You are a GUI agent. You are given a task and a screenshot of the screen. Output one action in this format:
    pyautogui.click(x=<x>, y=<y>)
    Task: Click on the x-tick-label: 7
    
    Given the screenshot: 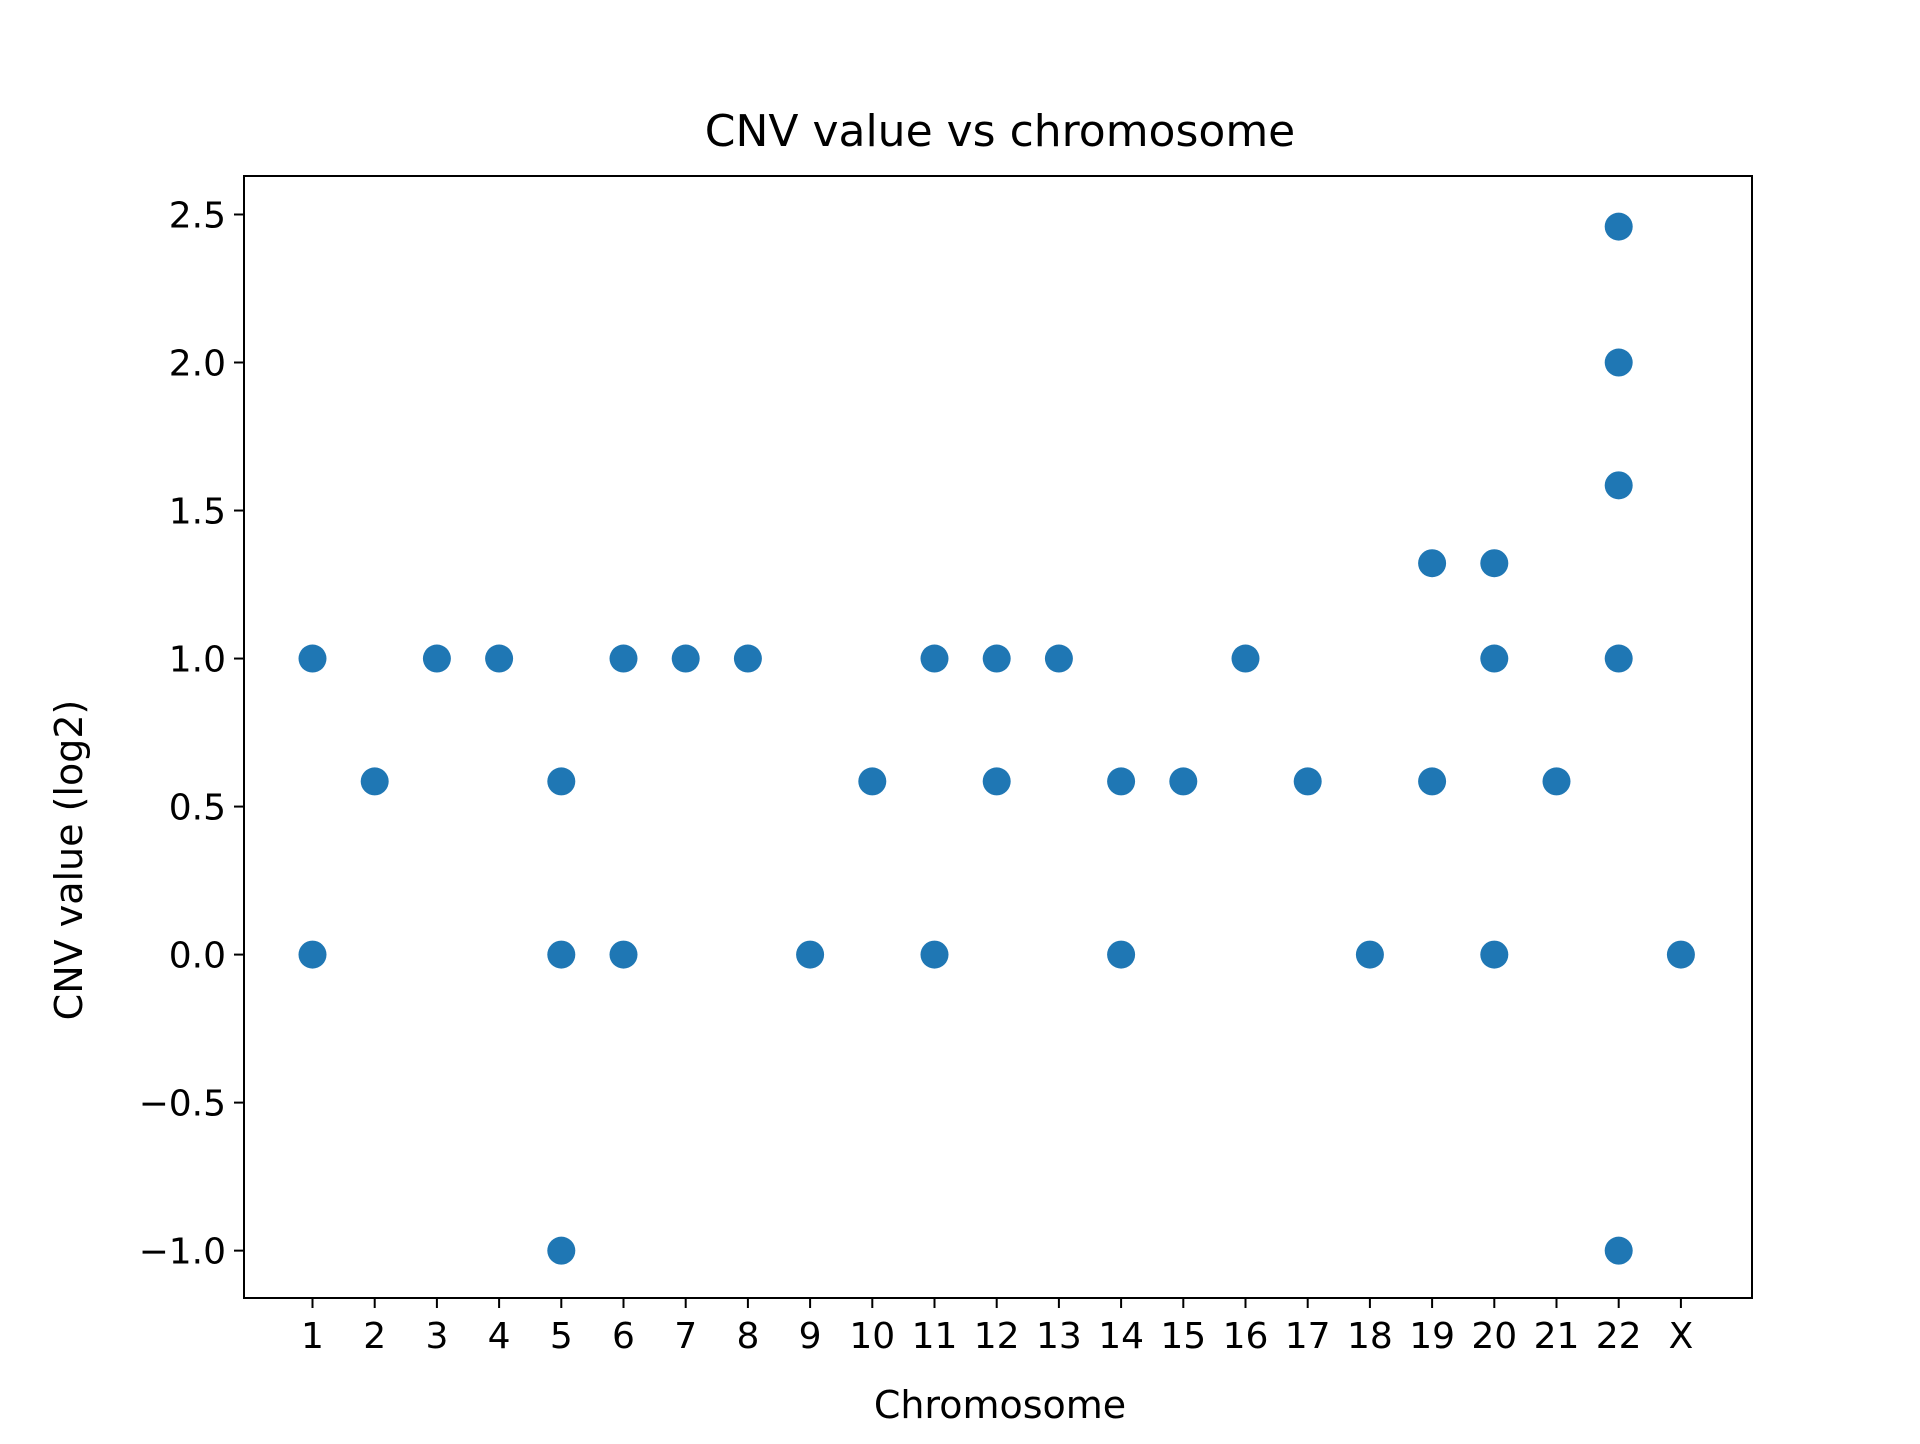 What is the action you would take?
    pyautogui.click(x=685, y=1336)
    